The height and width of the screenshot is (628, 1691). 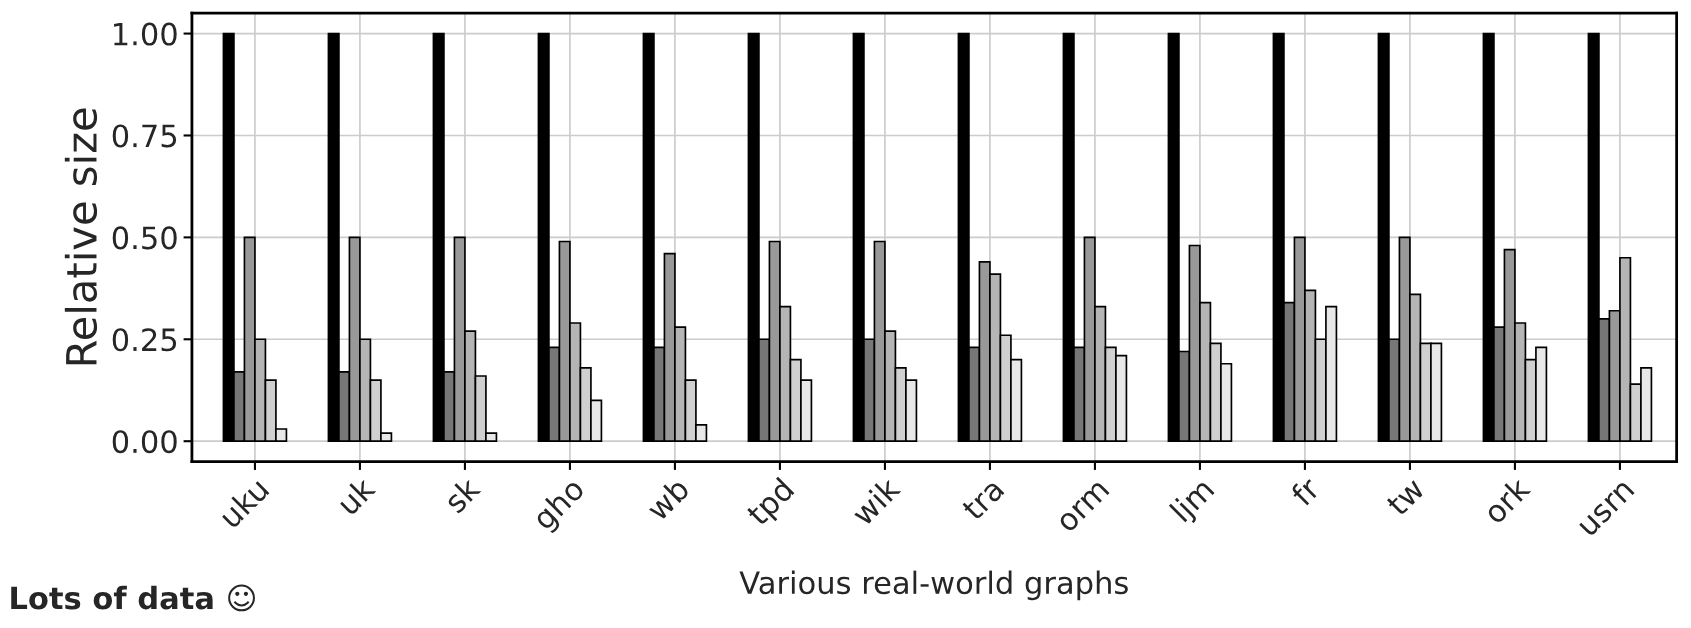 What do you see at coordinates (81, 236) in the screenshot?
I see `y-axis-title: Relative size` at bounding box center [81, 236].